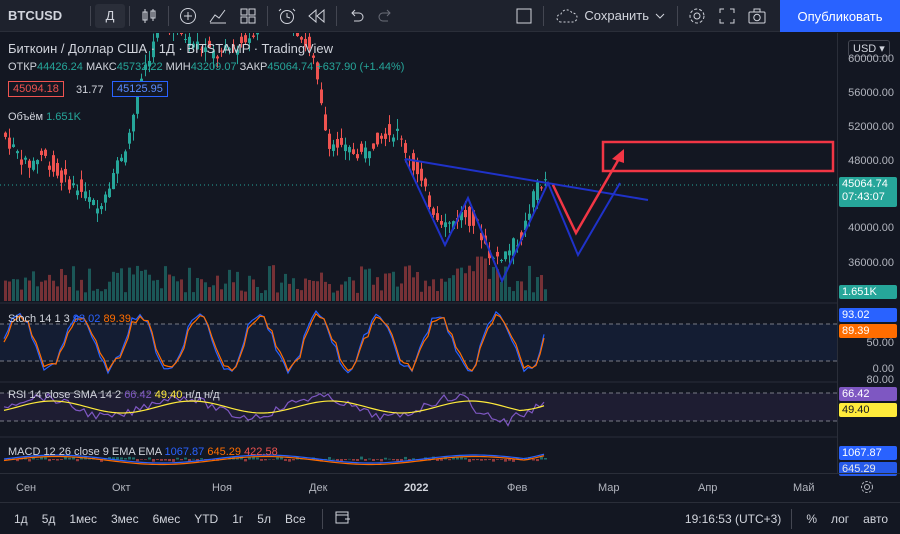 The width and height of the screenshot is (900, 534). I want to click on currency-label: USD, so click(865, 49).